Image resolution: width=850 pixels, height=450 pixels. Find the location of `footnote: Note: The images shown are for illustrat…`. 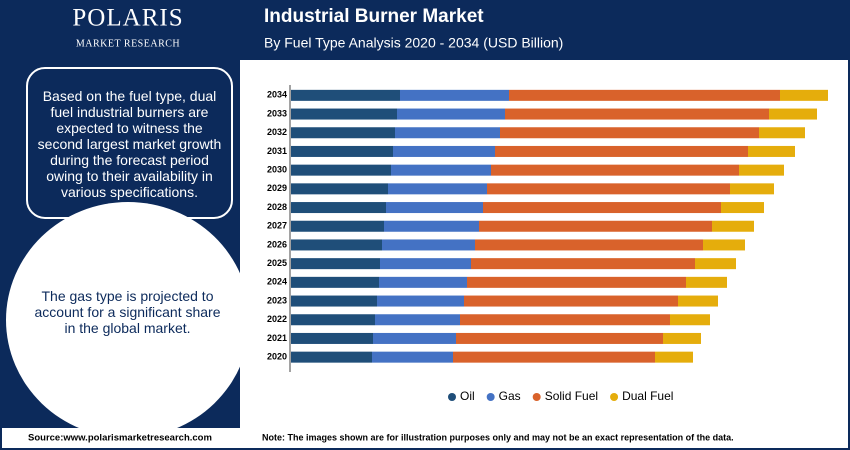

footnote: Note: The images shown are for illustrat… is located at coordinates (498, 437).